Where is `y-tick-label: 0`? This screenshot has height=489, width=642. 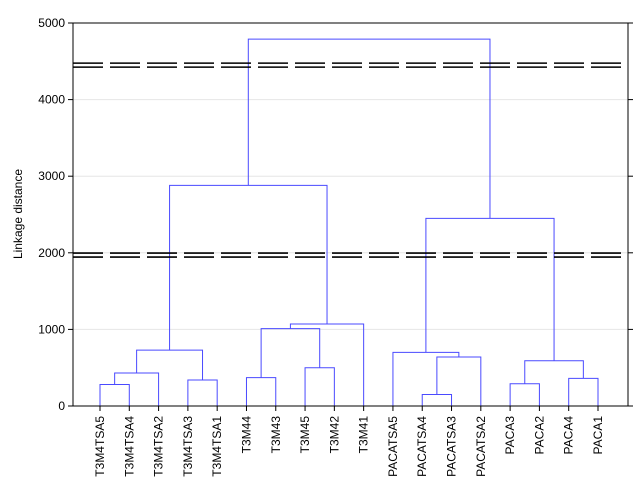
y-tick-label: 0 is located at coordinates (61, 406).